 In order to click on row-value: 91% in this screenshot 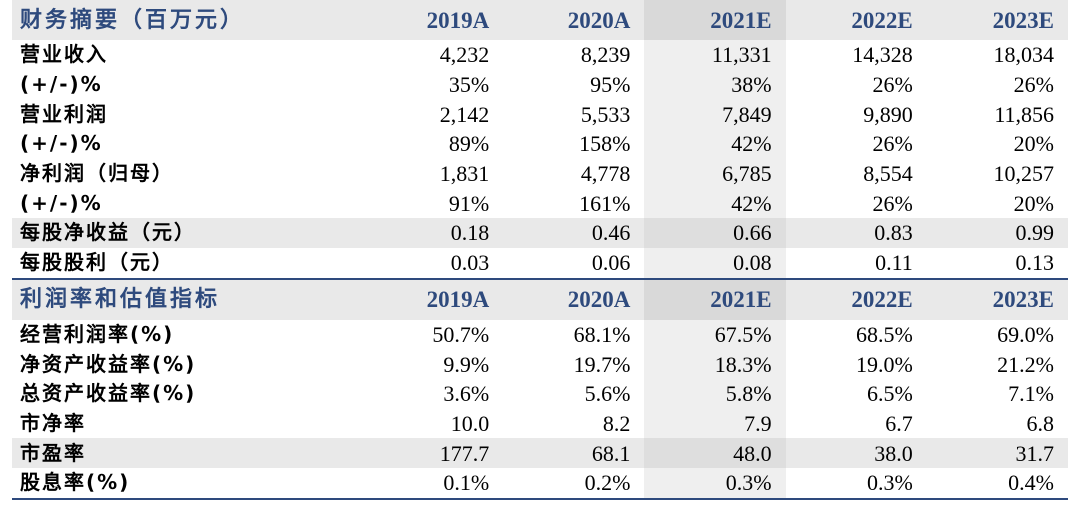, I will do `click(469, 203)`.